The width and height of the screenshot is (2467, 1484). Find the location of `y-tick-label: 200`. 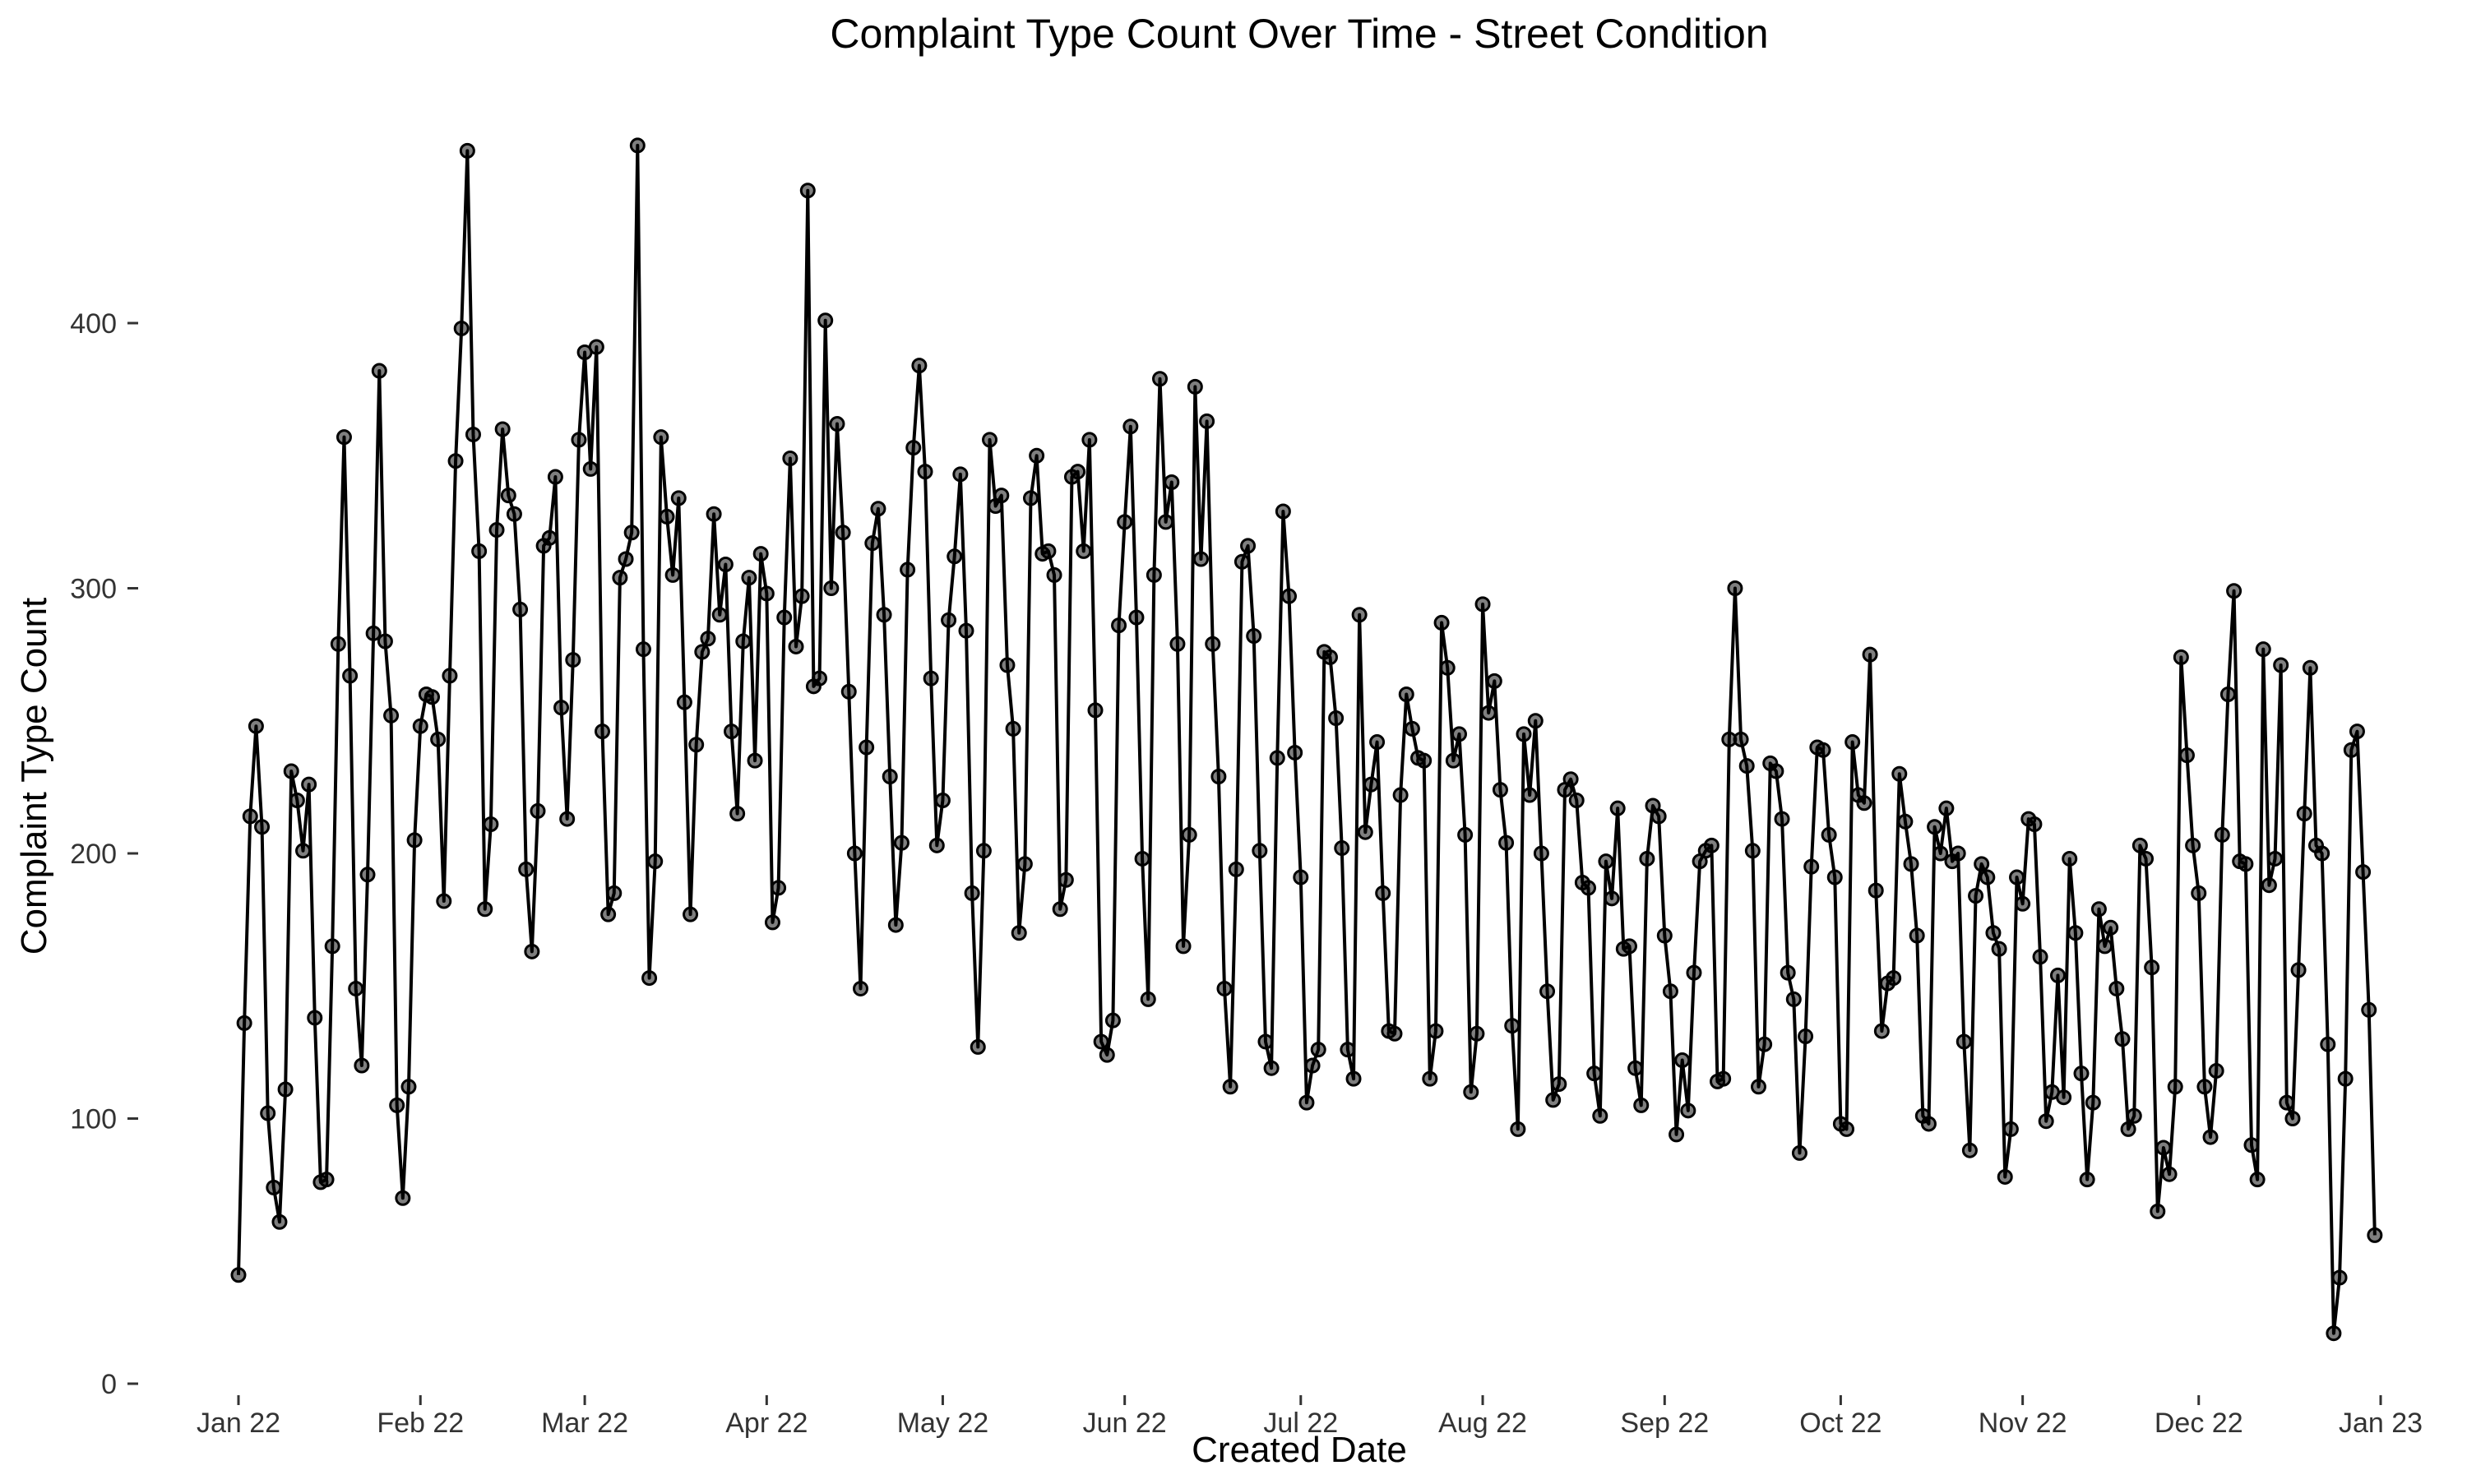

y-tick-label: 200 is located at coordinates (94, 855).